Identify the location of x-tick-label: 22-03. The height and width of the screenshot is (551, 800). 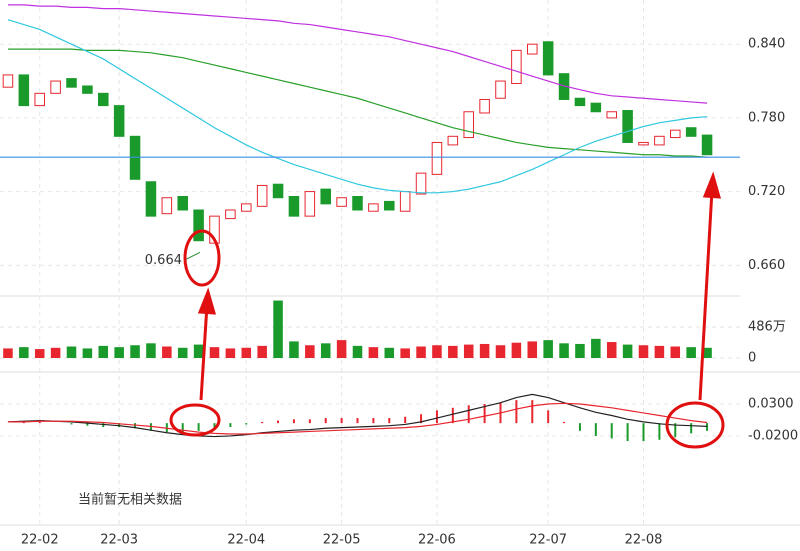
(119, 540).